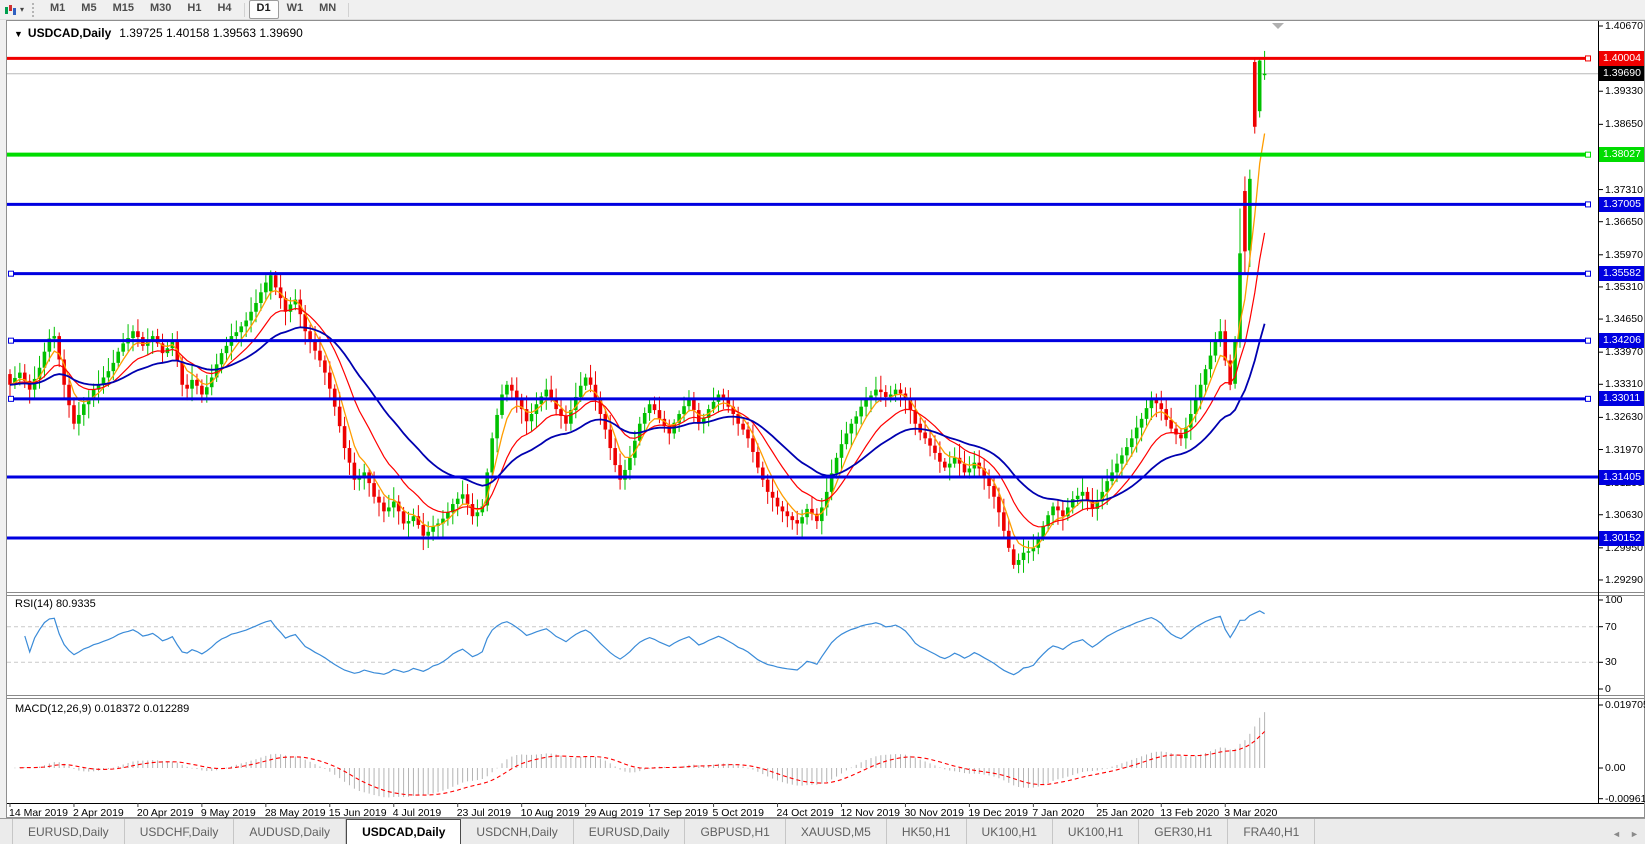  Describe the element at coordinates (194, 8) in the screenshot. I see `timeframe-button-h1: H1` at that location.